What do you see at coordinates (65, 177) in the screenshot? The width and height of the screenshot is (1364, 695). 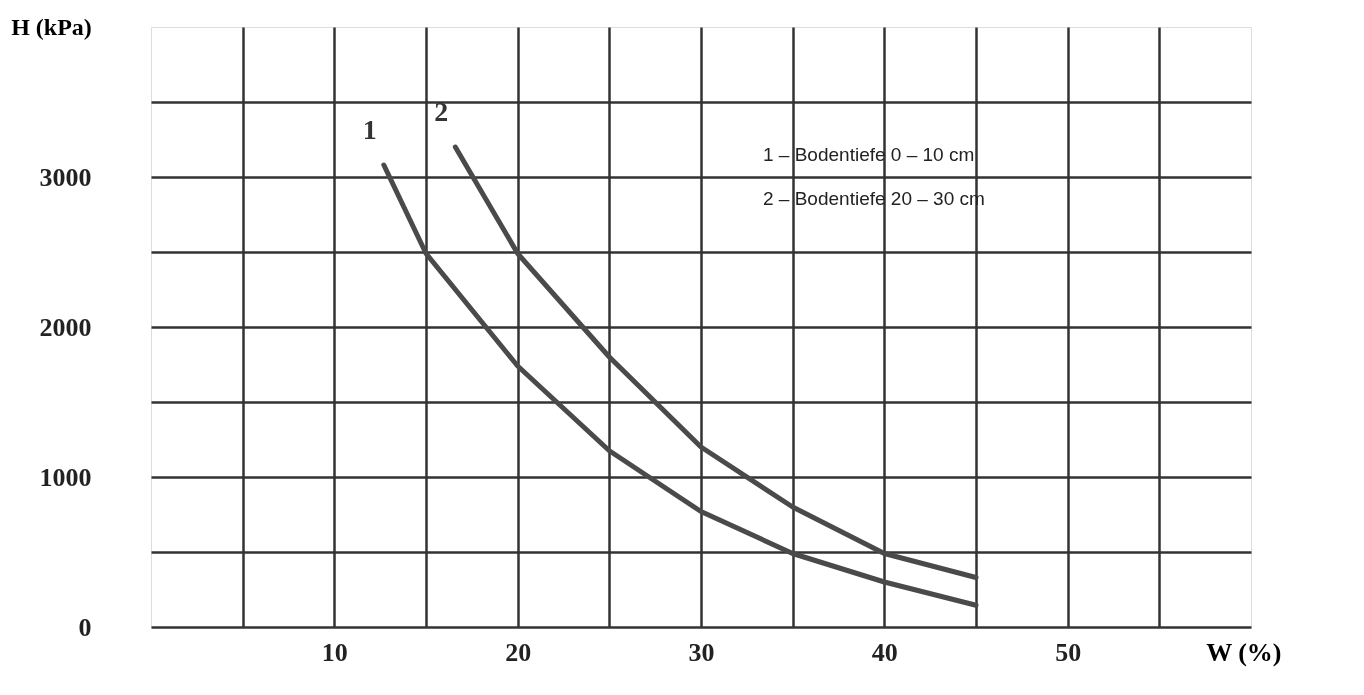 I see `y-tick-label: 3000` at bounding box center [65, 177].